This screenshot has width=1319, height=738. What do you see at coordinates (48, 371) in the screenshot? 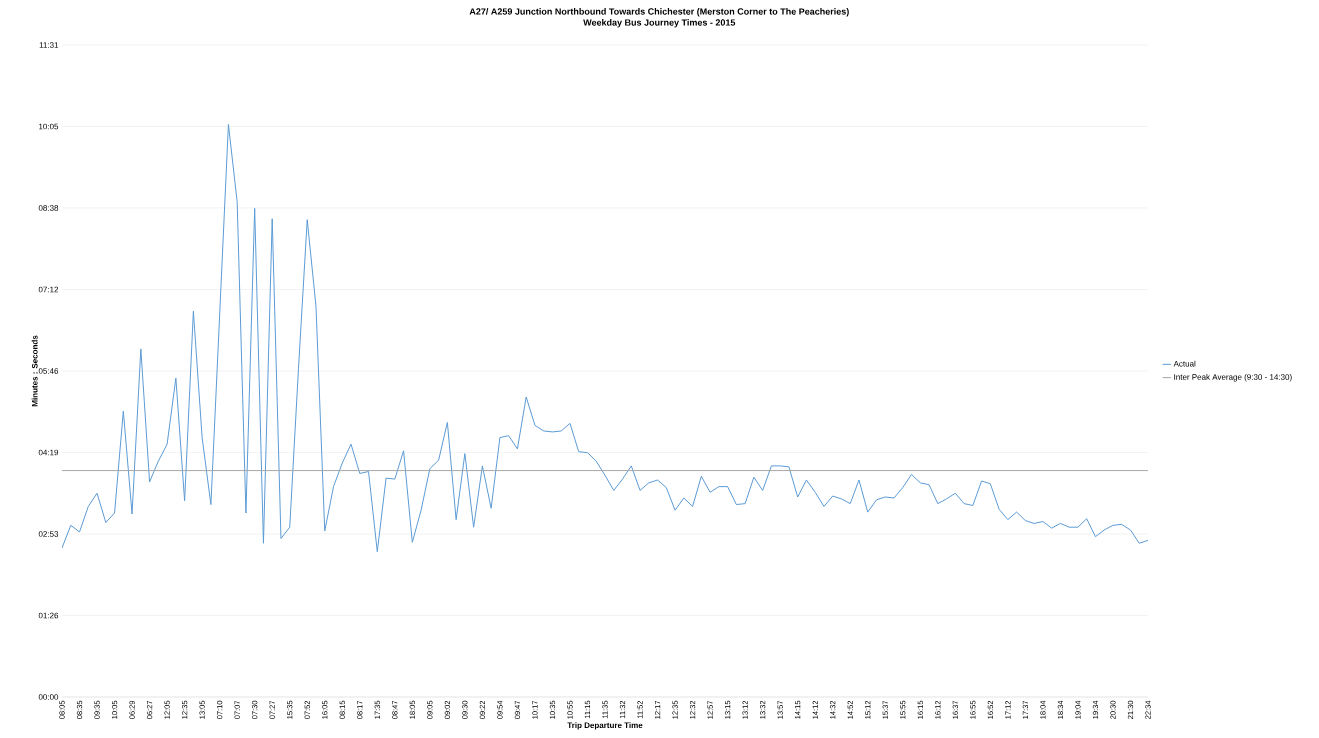
I see `y-tick-label: 05:46` at bounding box center [48, 371].